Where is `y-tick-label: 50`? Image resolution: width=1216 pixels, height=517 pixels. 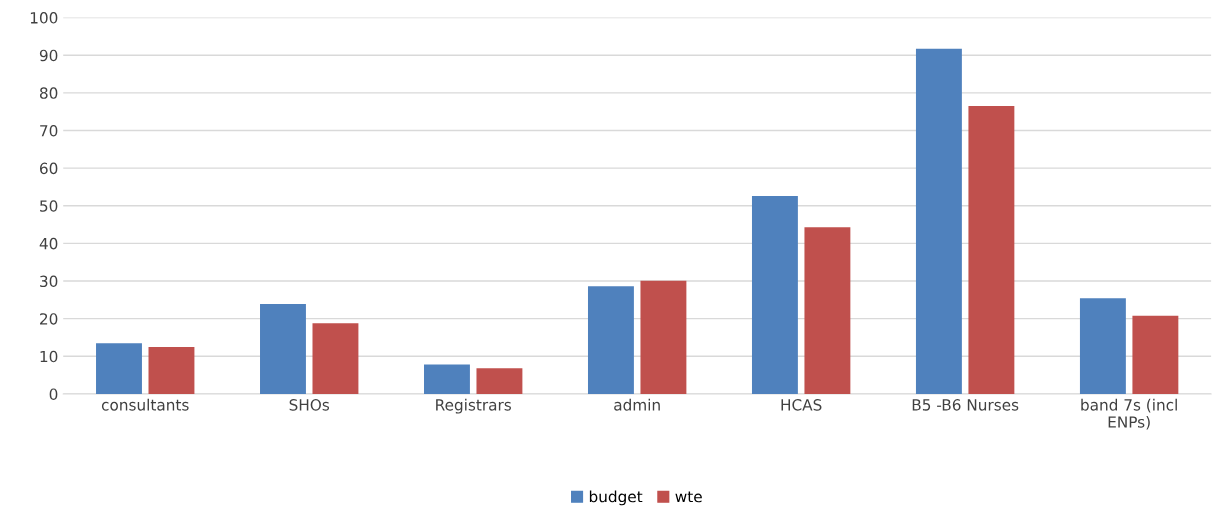
y-tick-label: 50 is located at coordinates (49, 206).